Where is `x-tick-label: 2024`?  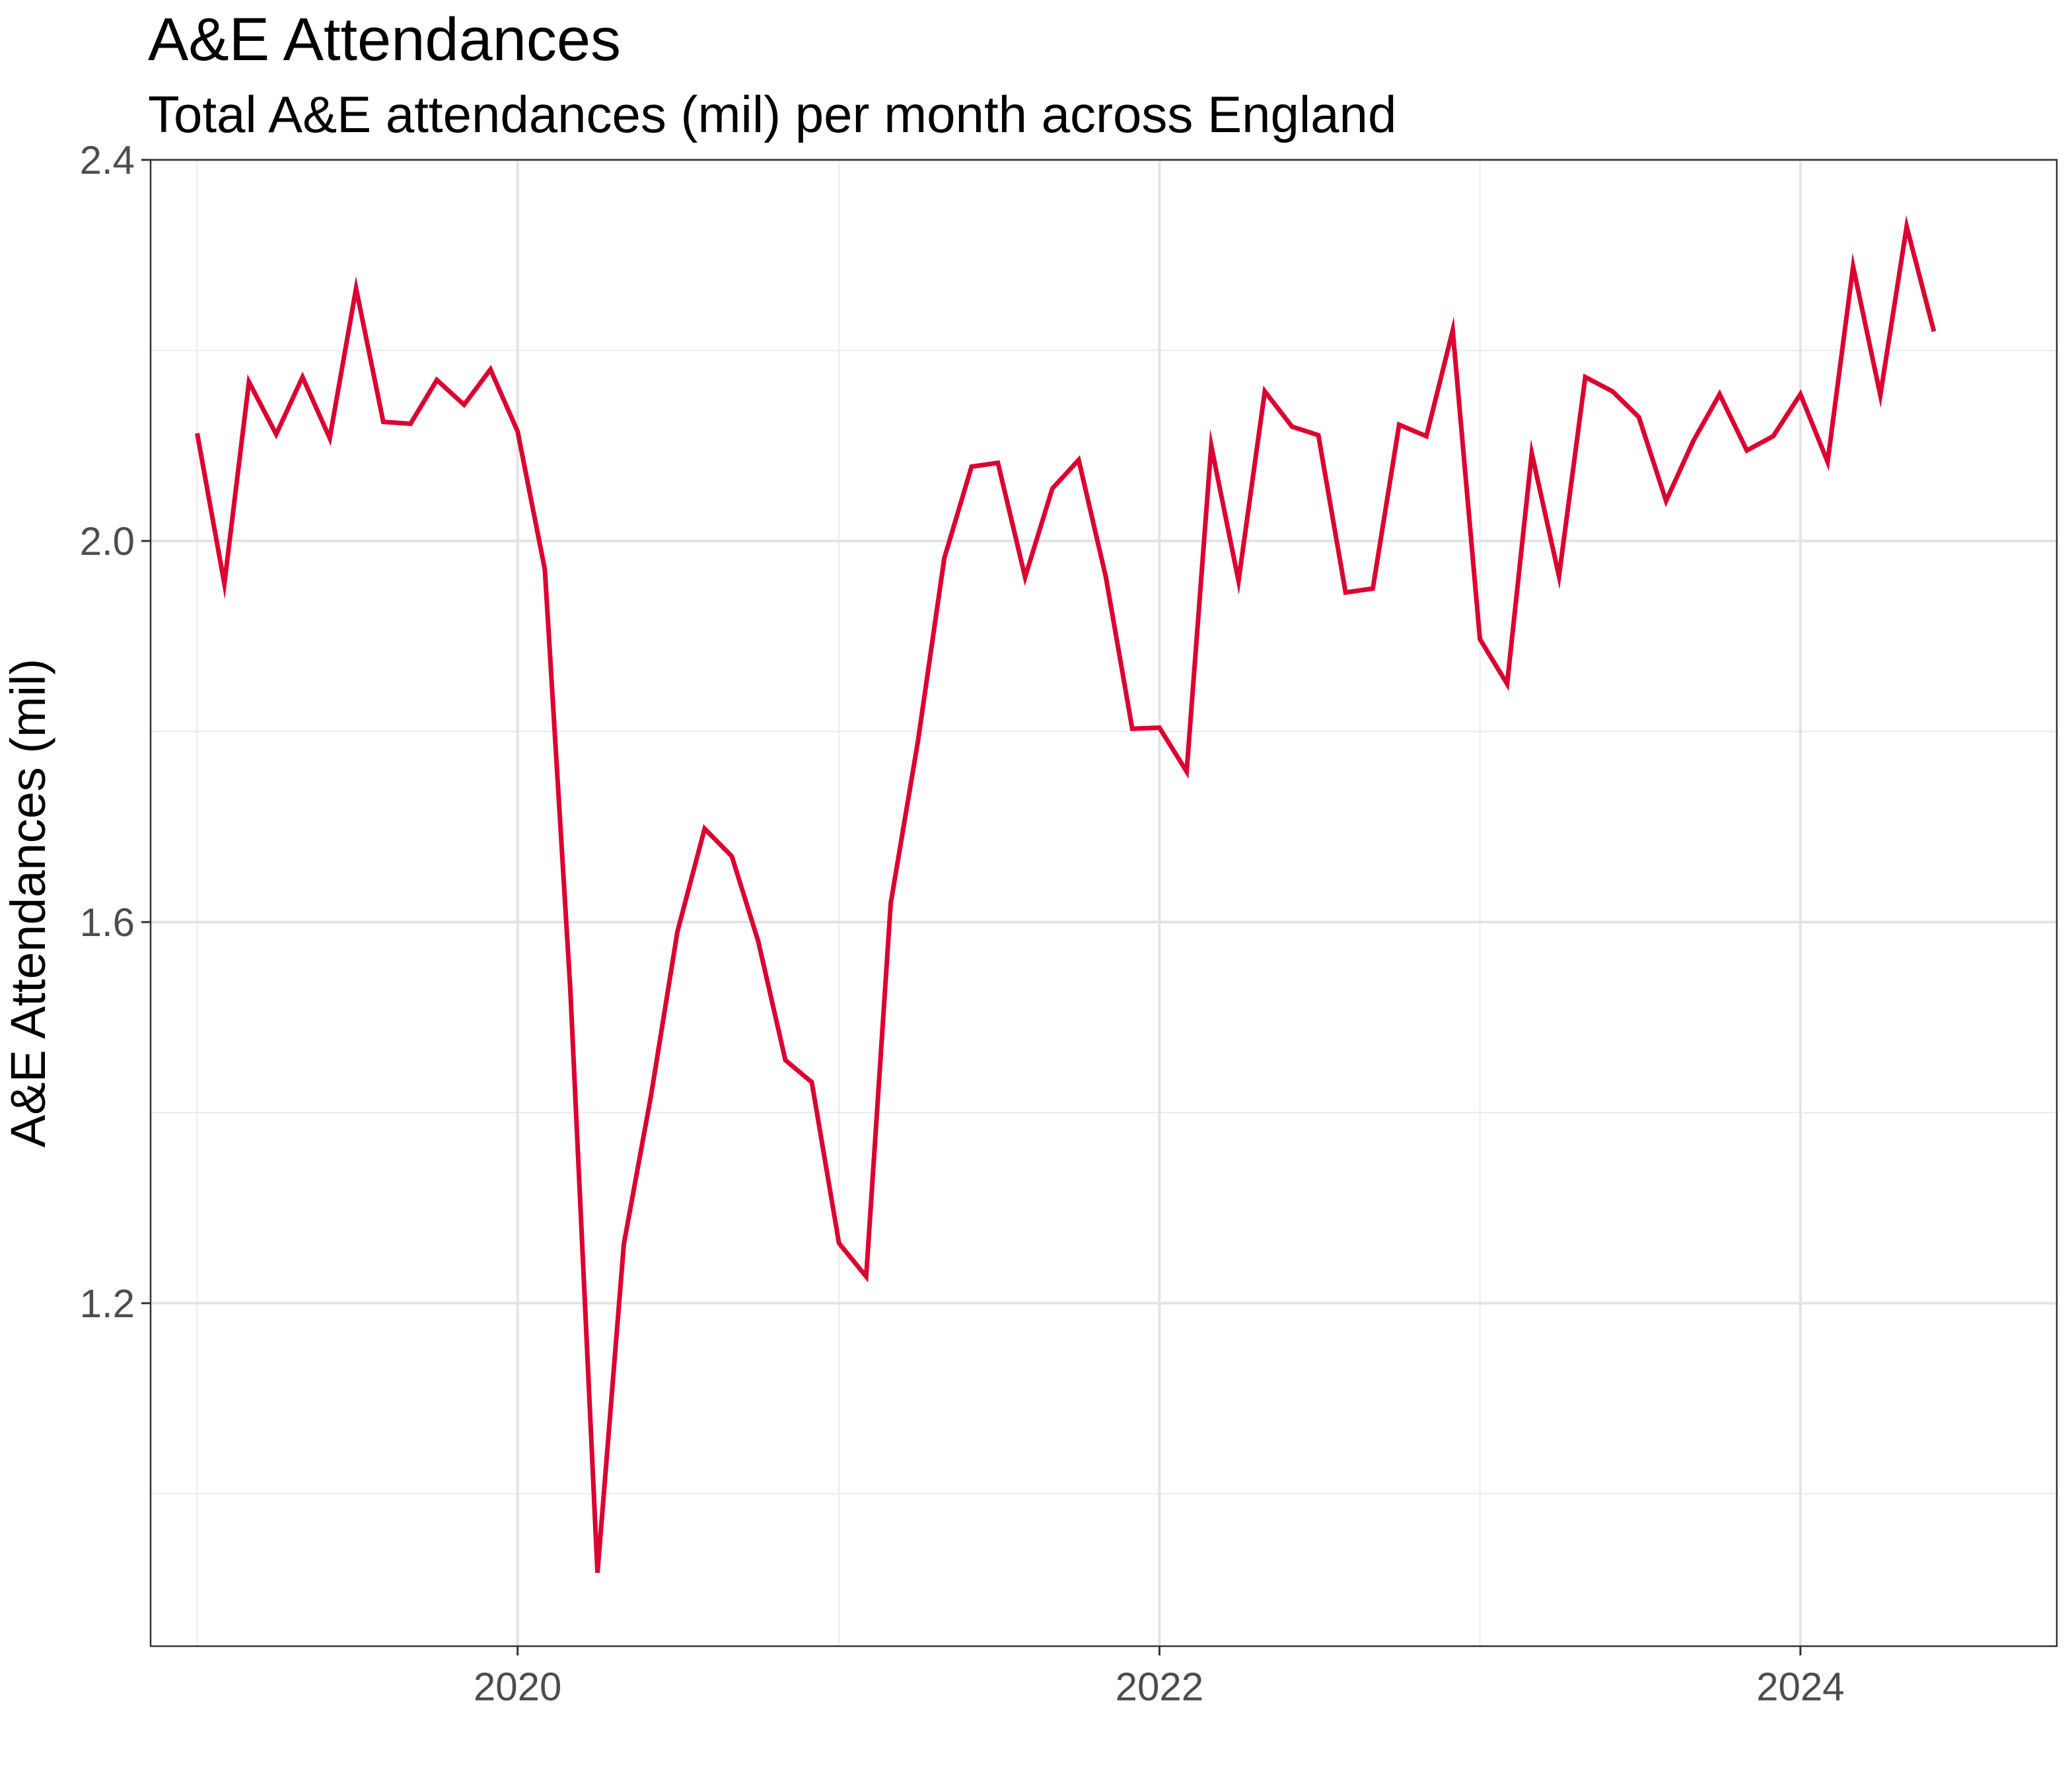 x-tick-label: 2024 is located at coordinates (1800, 1687).